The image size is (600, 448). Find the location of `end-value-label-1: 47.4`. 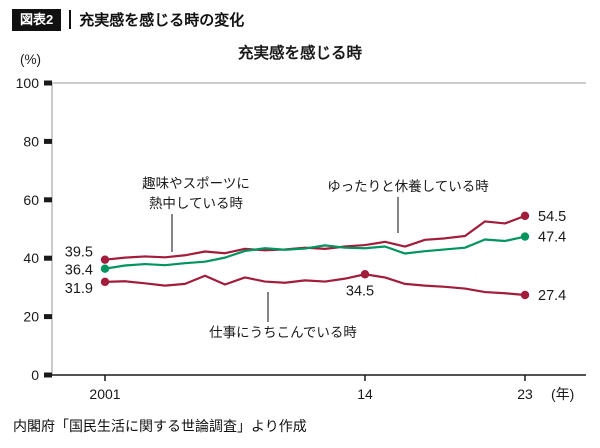

end-value-label-1: 47.4 is located at coordinates (552, 238).